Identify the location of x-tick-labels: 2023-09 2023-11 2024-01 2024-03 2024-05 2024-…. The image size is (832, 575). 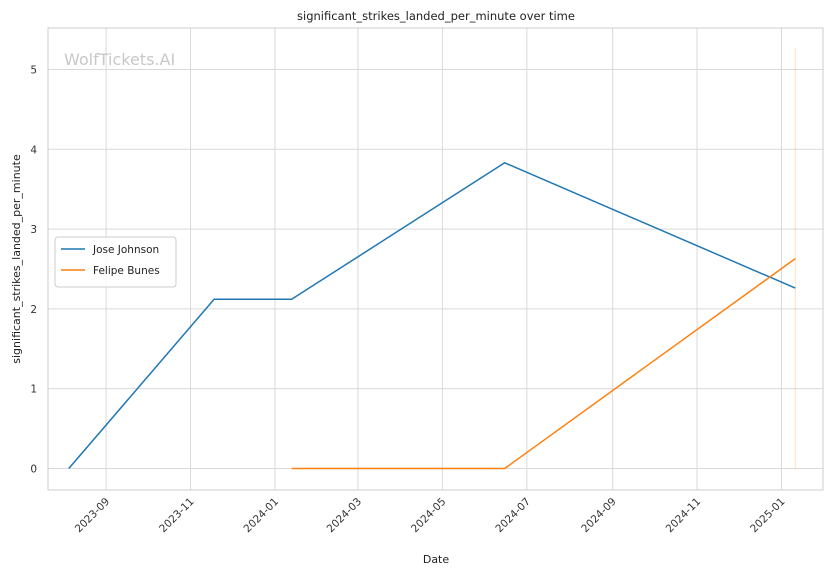
(430, 516).